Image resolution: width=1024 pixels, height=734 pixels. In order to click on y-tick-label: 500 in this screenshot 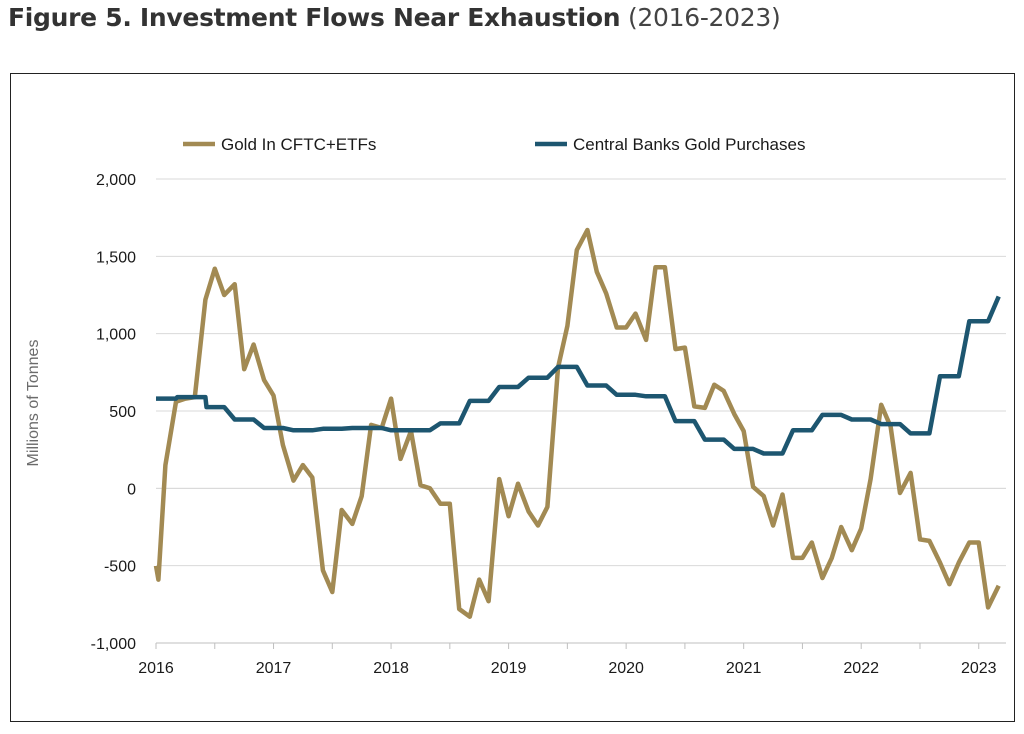, I will do `click(122, 412)`.